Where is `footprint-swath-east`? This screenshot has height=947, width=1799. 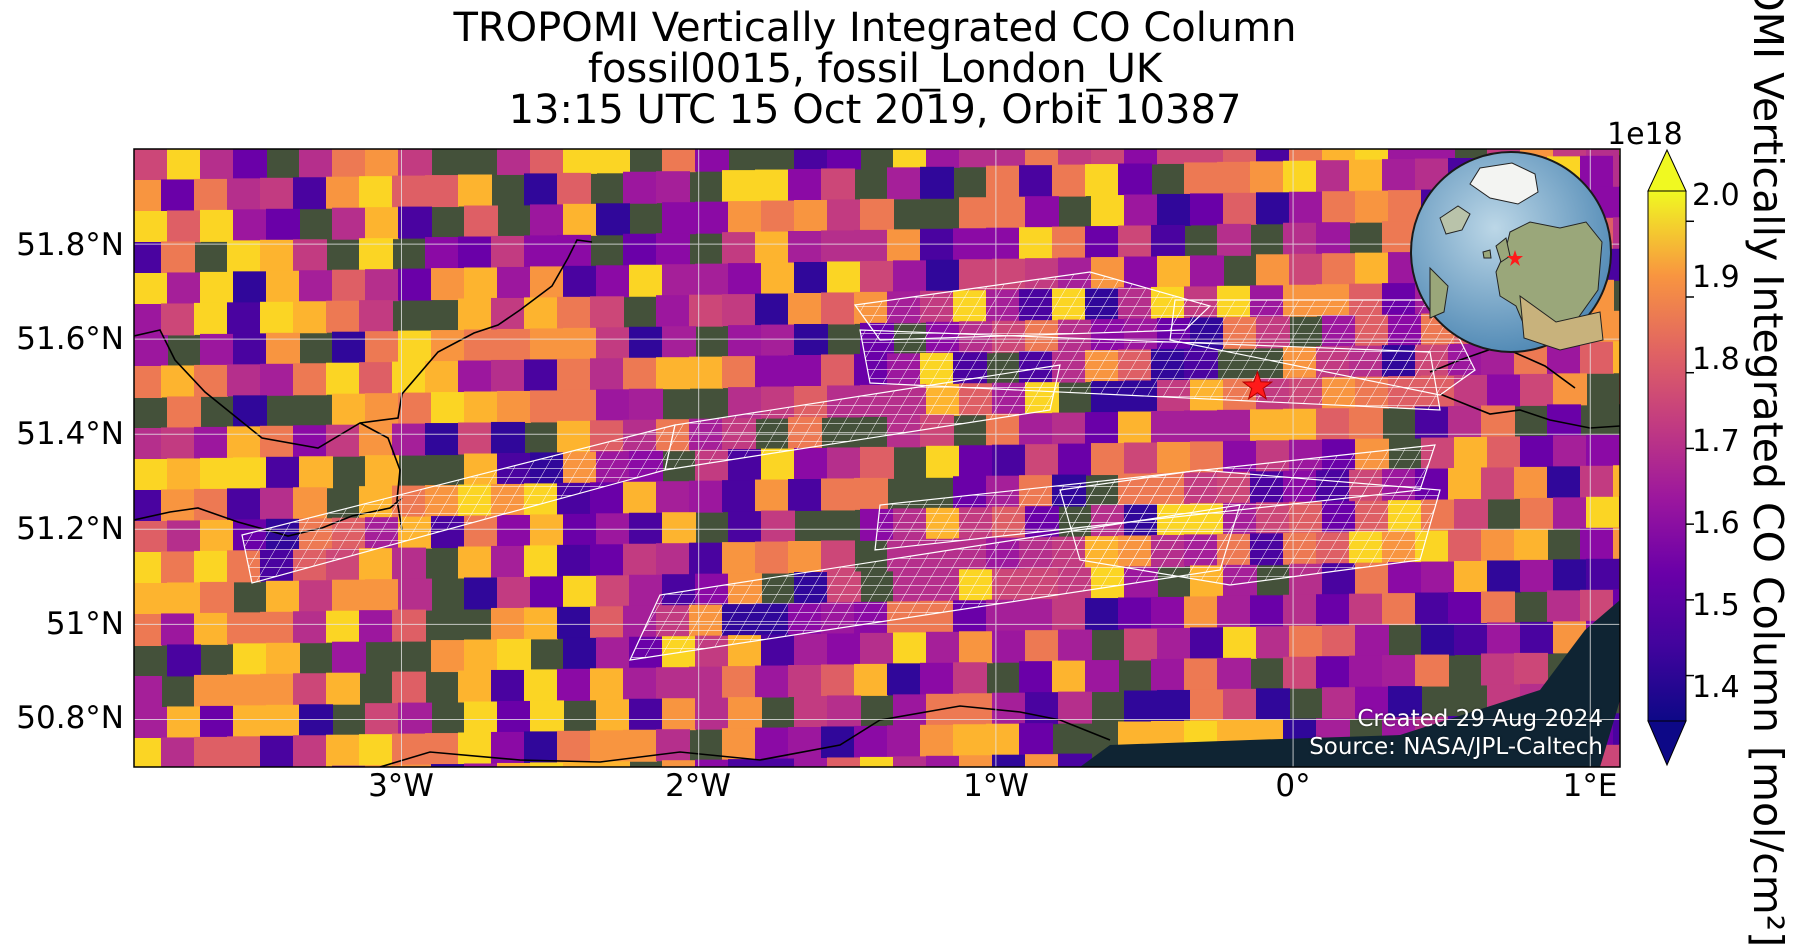 footprint-swath-east is located at coordinates (1250, 527).